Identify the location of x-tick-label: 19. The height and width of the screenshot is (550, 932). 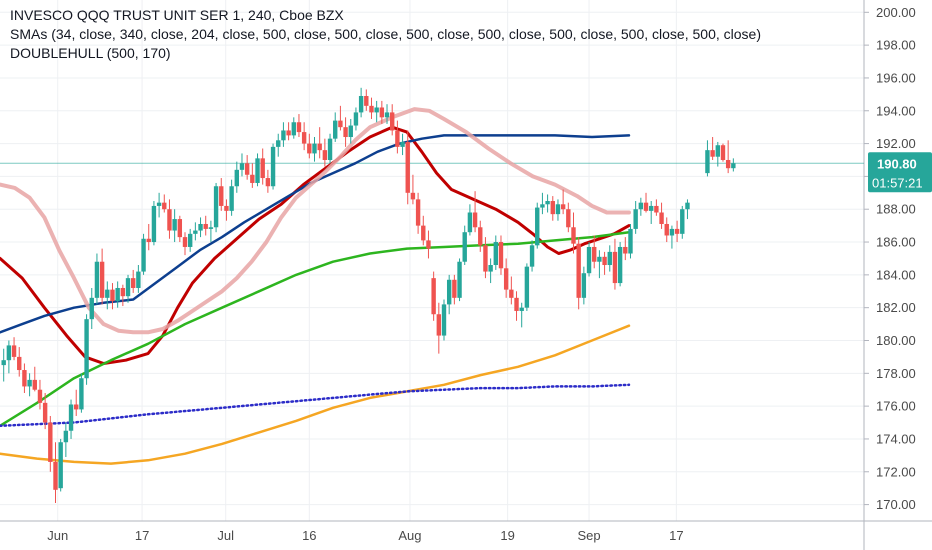
(507, 535).